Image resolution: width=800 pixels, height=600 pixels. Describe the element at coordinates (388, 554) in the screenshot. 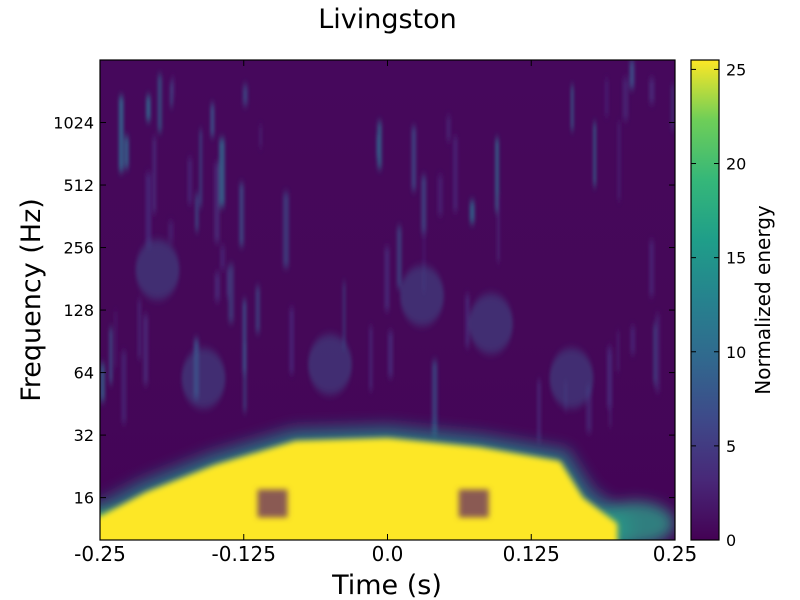

I see `x-tick-label: 0.0` at that location.